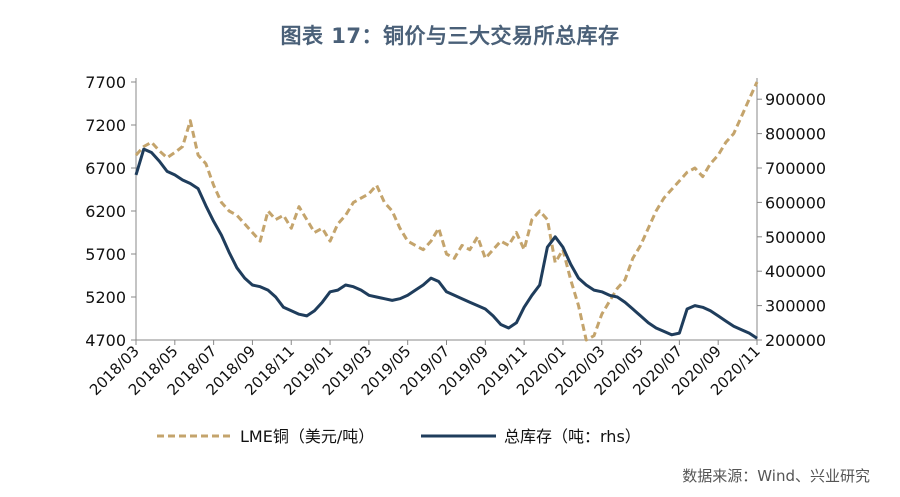 The width and height of the screenshot is (900, 497). What do you see at coordinates (399, 436) in the screenshot?
I see `legend: LME铜（美元/吨） 总库存（吨：rhs）` at bounding box center [399, 436].